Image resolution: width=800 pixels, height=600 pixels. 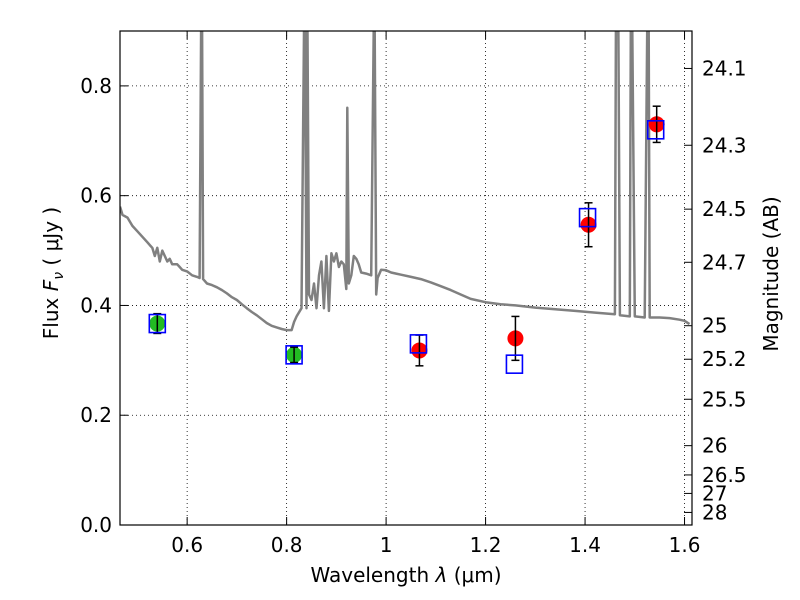 What do you see at coordinates (96, 86) in the screenshot?
I see `y-tick-label: 0.8` at bounding box center [96, 86].